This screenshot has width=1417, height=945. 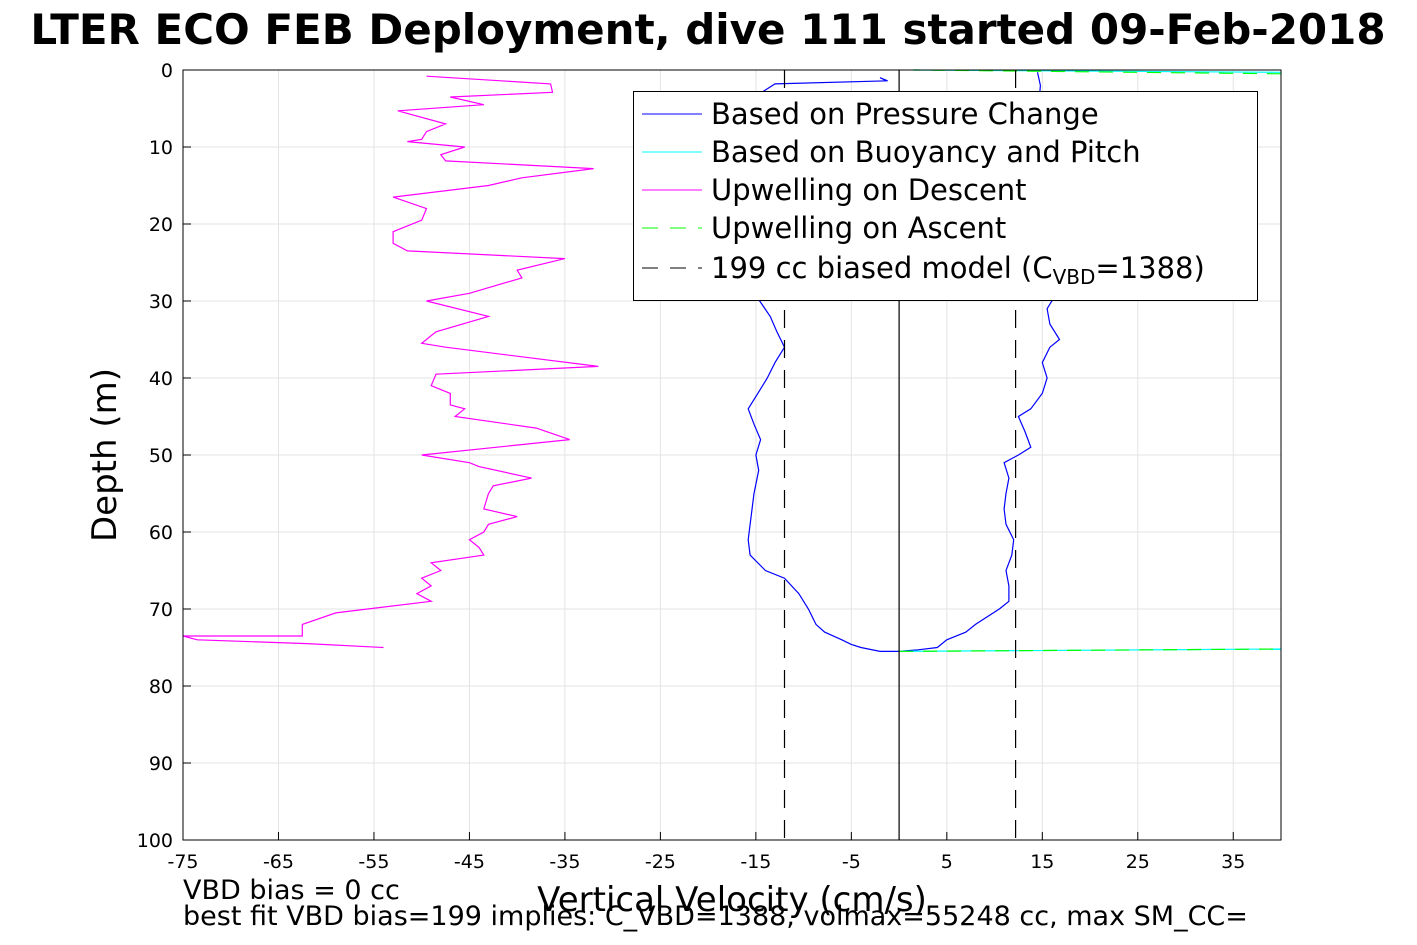 I want to click on legend-item-descent: Upwelling on Descent, so click(x=945, y=190).